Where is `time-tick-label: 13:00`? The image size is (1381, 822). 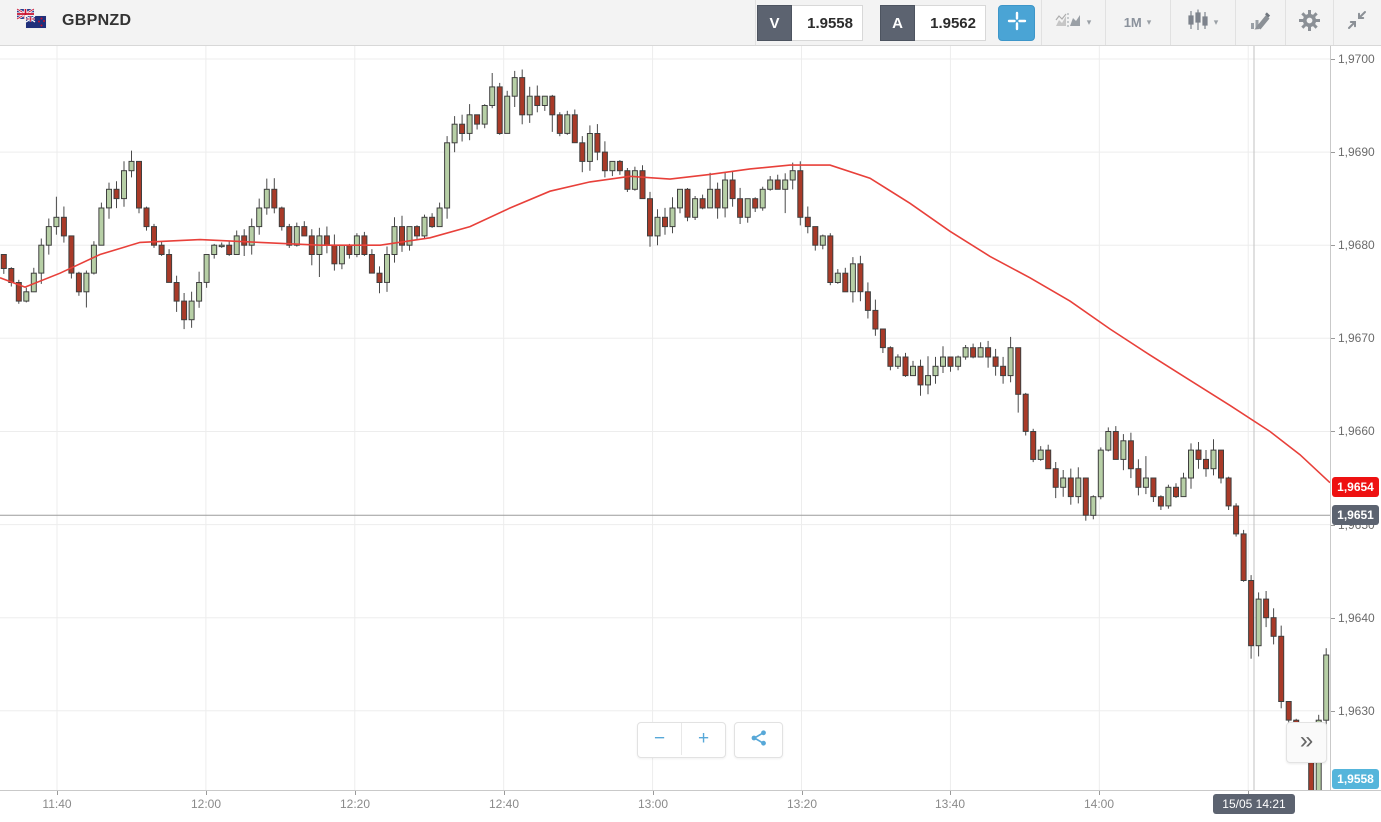
time-tick-label: 13:00 is located at coordinates (653, 804).